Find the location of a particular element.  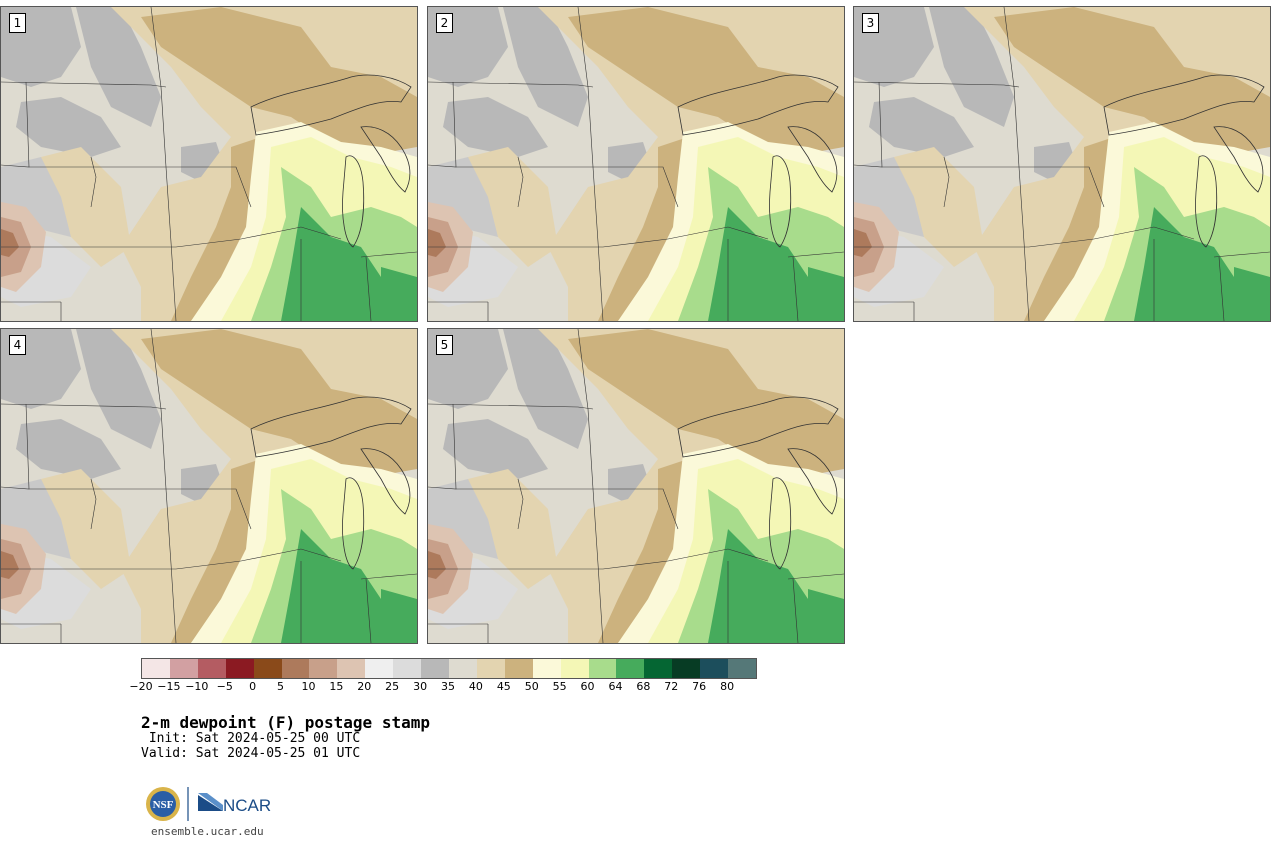

colorbar-tick-label: 20 is located at coordinates (364, 686).